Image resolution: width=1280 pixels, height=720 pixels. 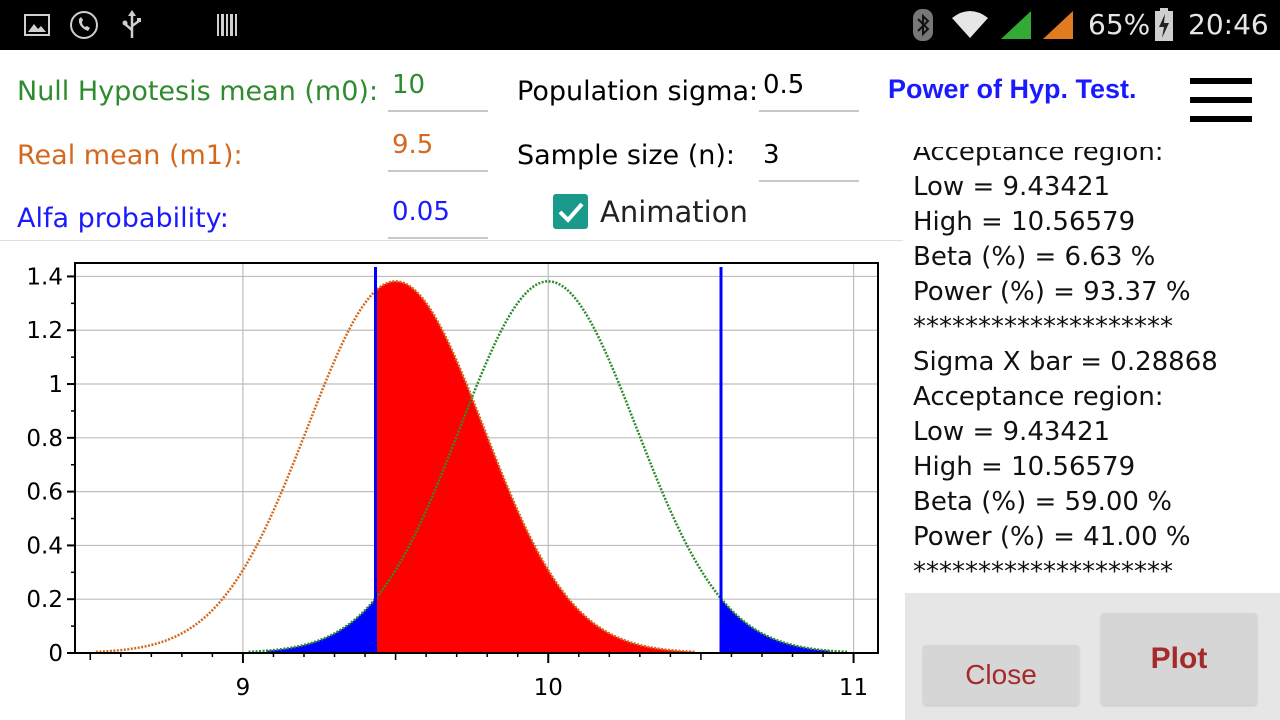 I want to click on x-tick-label: 9, so click(x=243, y=688).